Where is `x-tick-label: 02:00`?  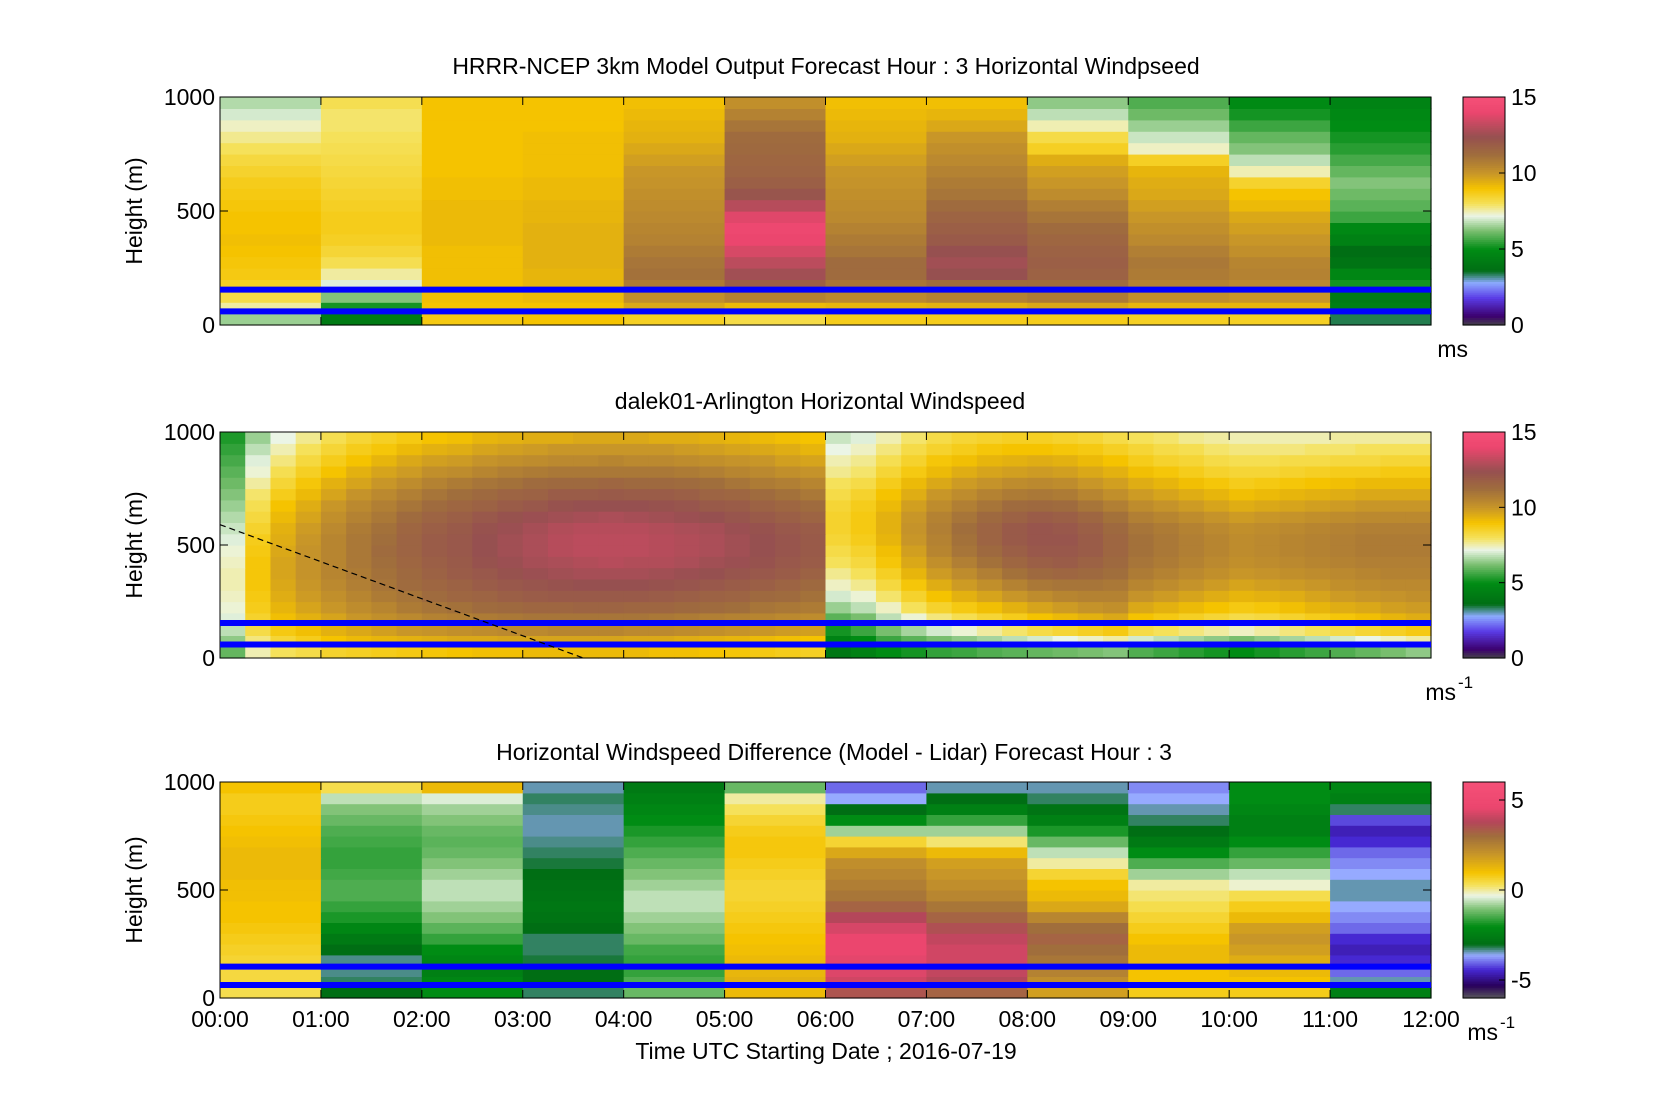
x-tick-label: 02:00 is located at coordinates (422, 1019).